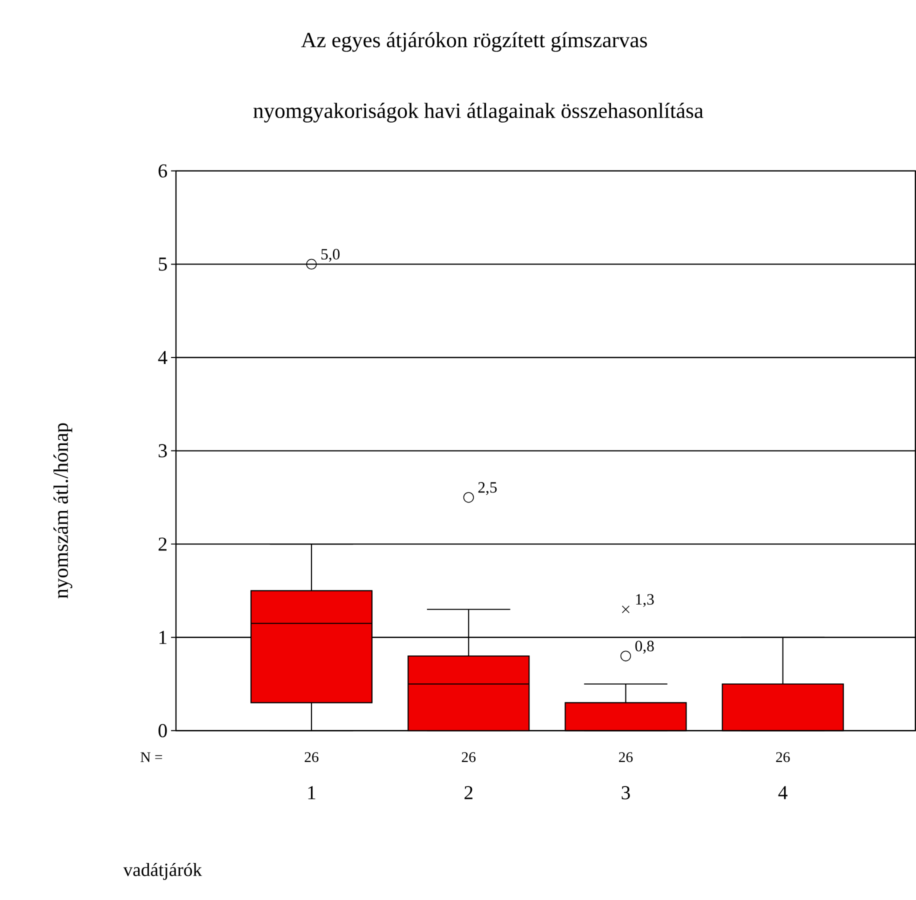  Describe the element at coordinates (645, 601) in the screenshot. I see `annotation: 1,3` at that location.